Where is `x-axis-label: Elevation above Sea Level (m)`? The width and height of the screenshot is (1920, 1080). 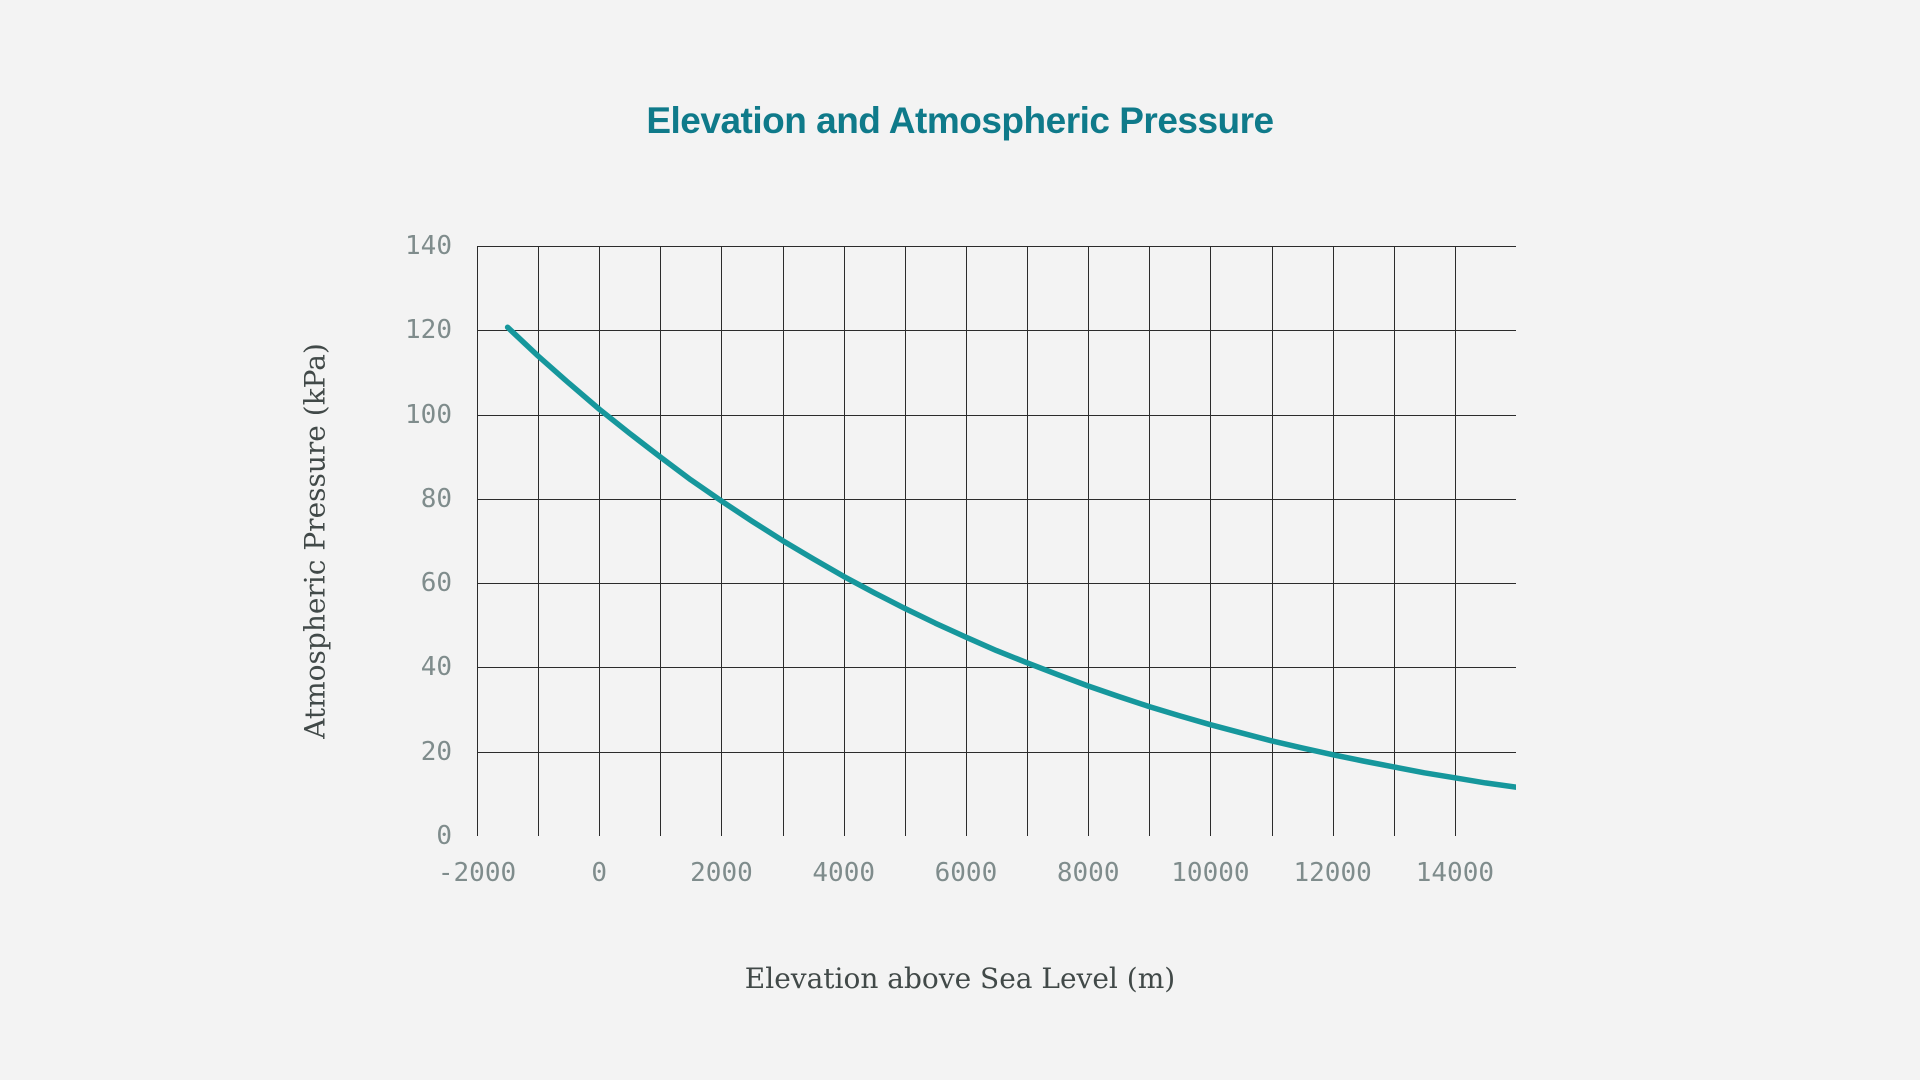
x-axis-label: Elevation above Sea Level (m) is located at coordinates (960, 978).